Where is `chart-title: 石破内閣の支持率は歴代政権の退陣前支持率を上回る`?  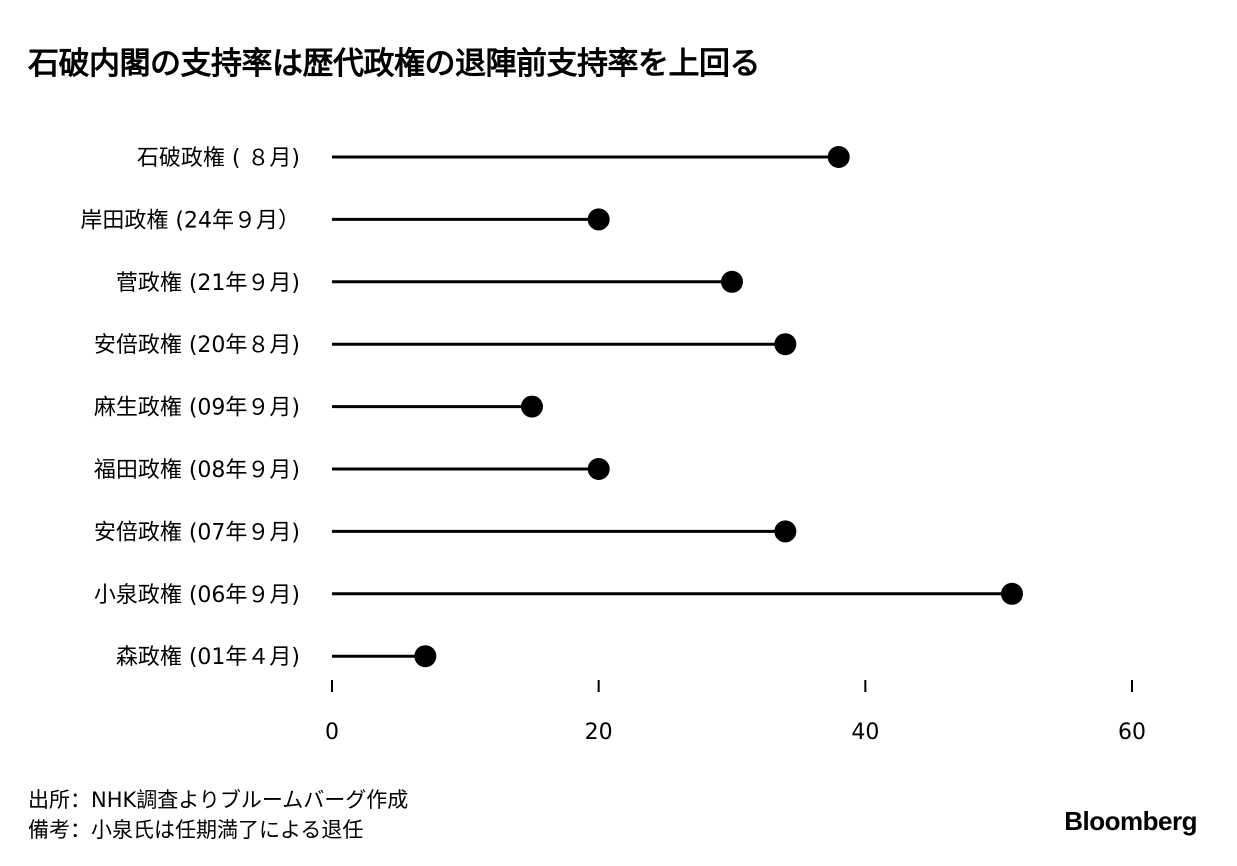
chart-title: 石破内閣の支持率は歴代政権の退陣前支持率を上回る is located at coordinates (394, 64).